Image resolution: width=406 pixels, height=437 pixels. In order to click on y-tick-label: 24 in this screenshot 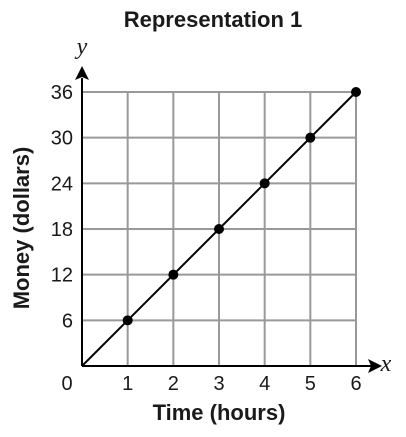, I will do `click(62, 184)`.